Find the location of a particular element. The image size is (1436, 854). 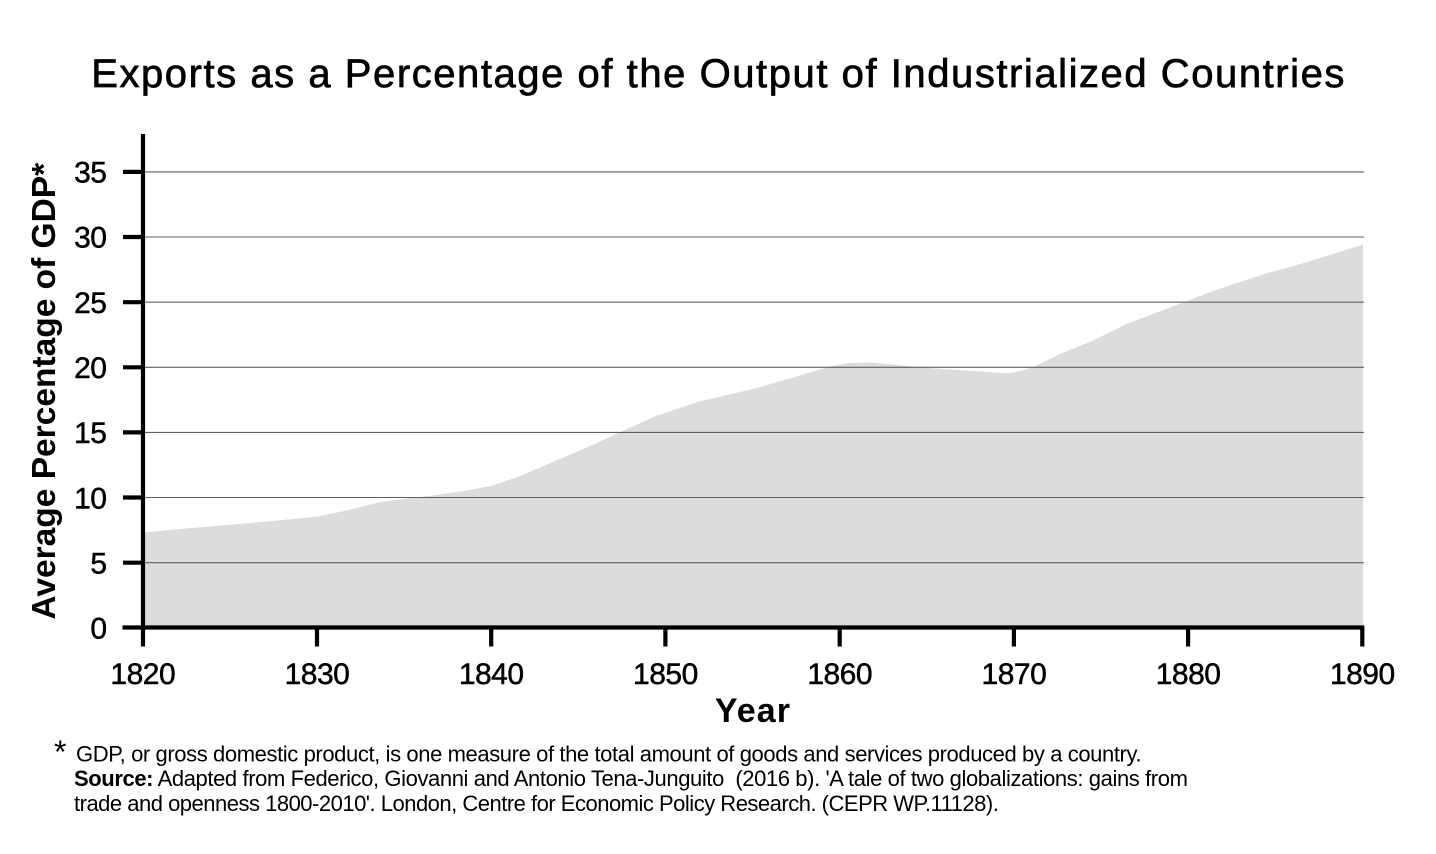

svg-text: 1880 is located at coordinates (1188, 674).